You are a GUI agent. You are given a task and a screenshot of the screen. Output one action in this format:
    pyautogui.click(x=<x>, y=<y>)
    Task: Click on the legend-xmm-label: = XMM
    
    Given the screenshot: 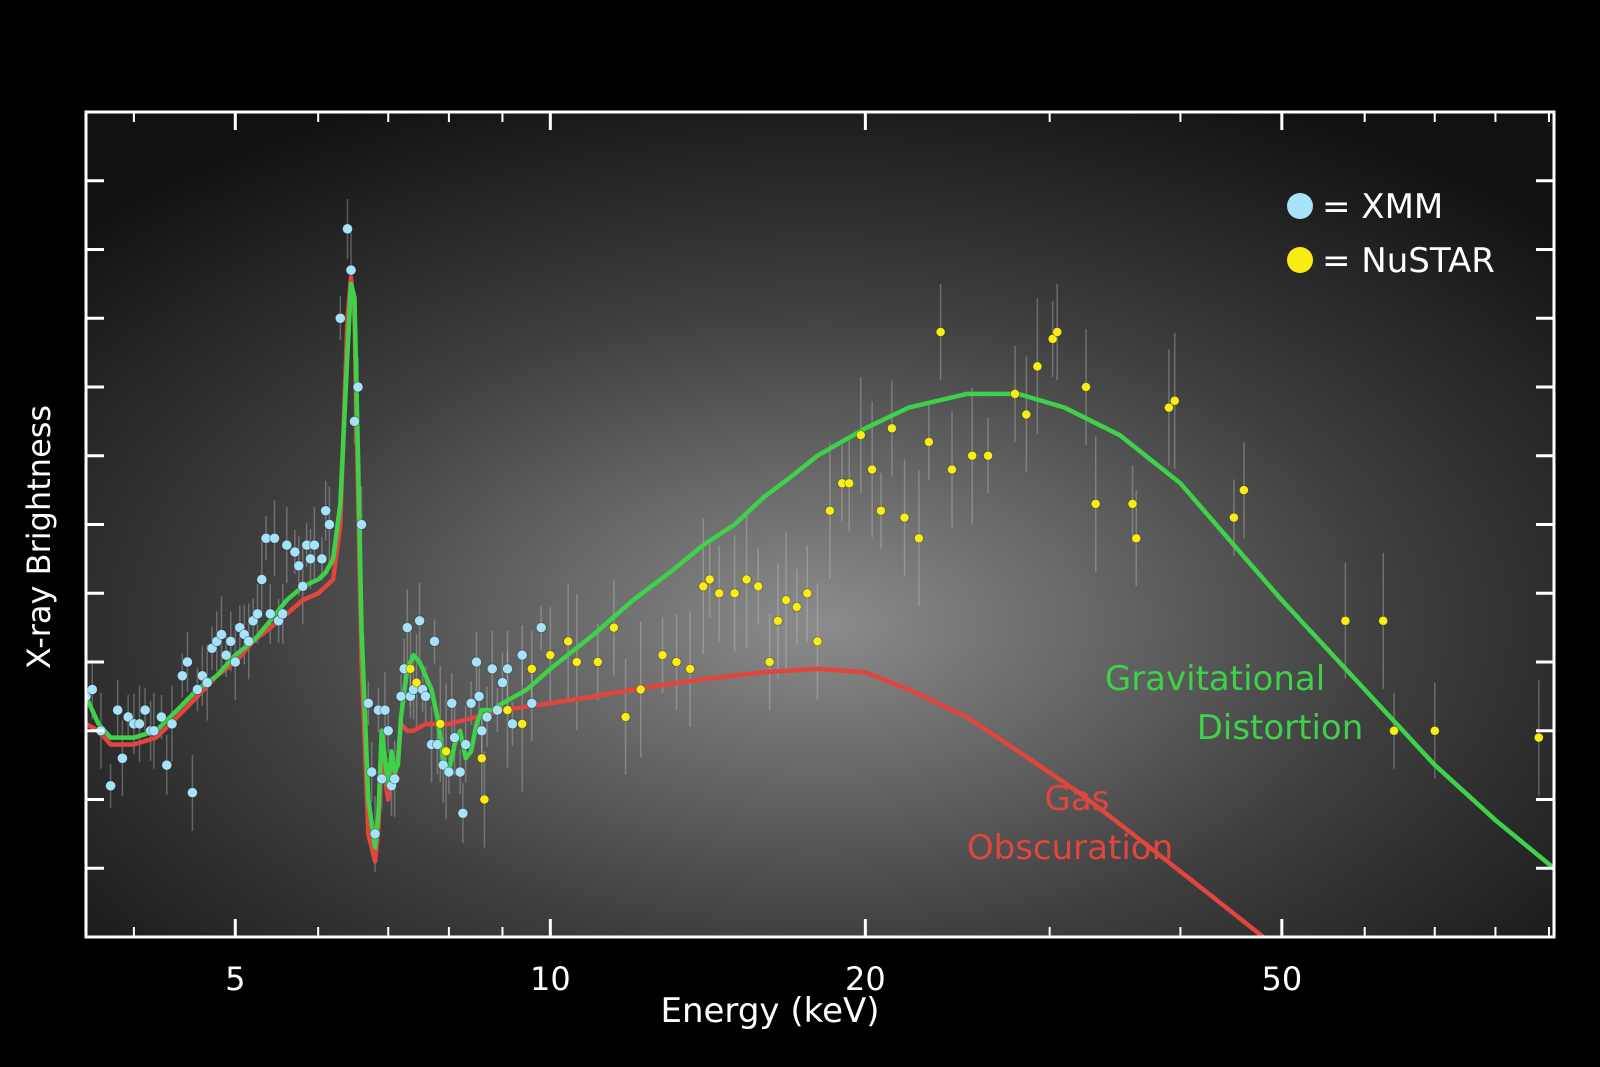 What is the action you would take?
    pyautogui.click(x=1382, y=207)
    